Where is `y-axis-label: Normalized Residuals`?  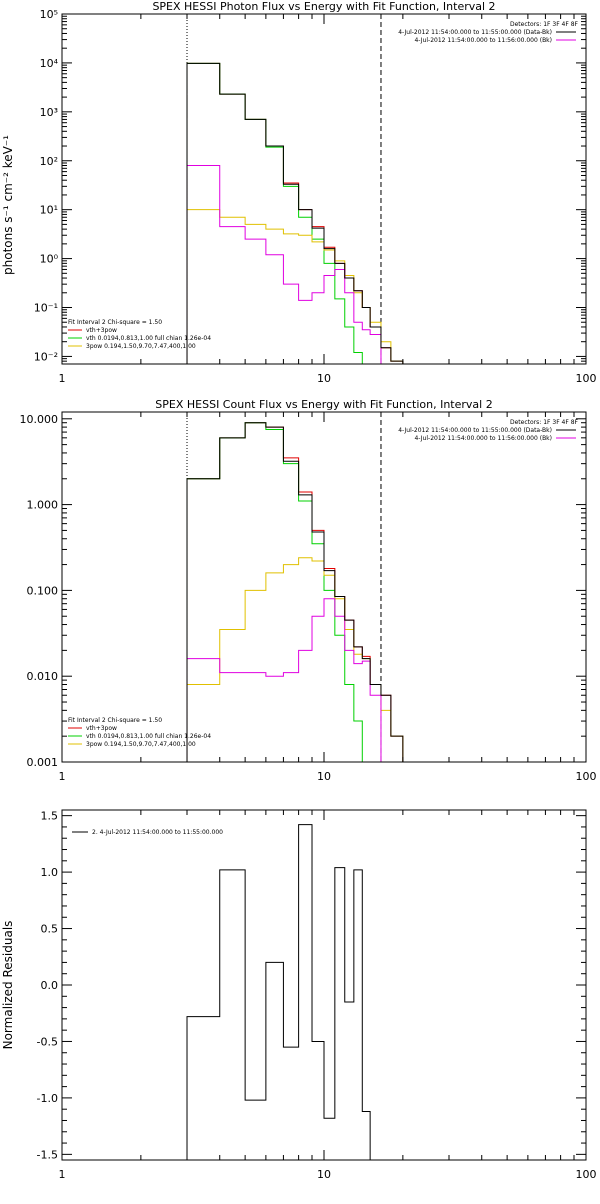
y-axis-label: Normalized Residuals is located at coordinates (8, 985).